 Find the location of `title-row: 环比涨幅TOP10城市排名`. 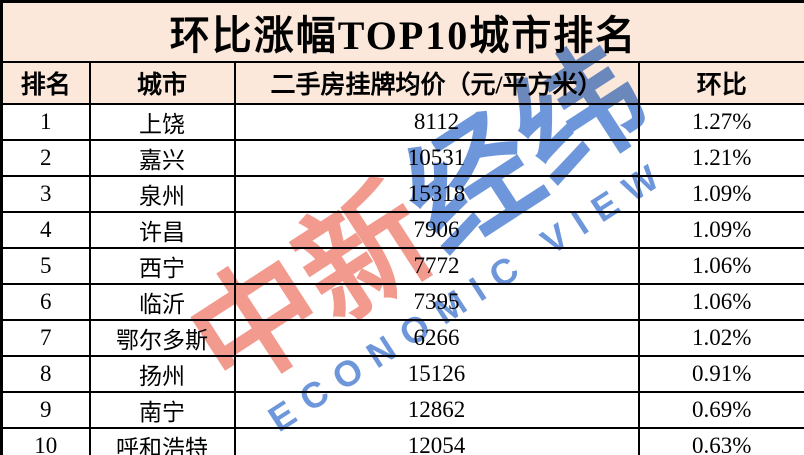

title-row: 环比涨幅TOP10城市排名 is located at coordinates (402, 31).